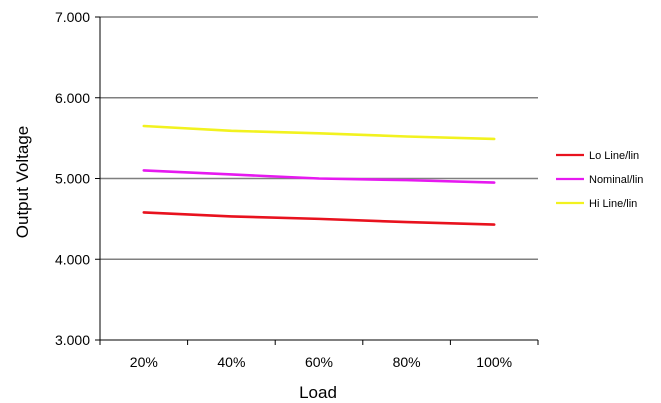 This screenshot has width=661, height=403. I want to click on x-tick-label: 80%, so click(407, 362).